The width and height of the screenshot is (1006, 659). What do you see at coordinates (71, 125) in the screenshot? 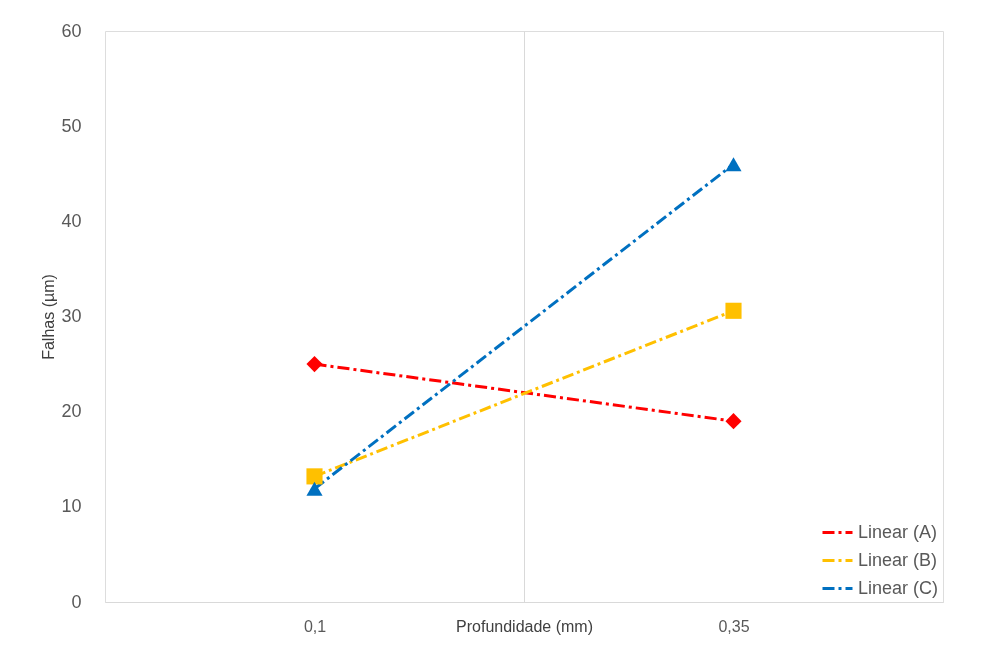
I see `y-tick-label: 50` at bounding box center [71, 125].